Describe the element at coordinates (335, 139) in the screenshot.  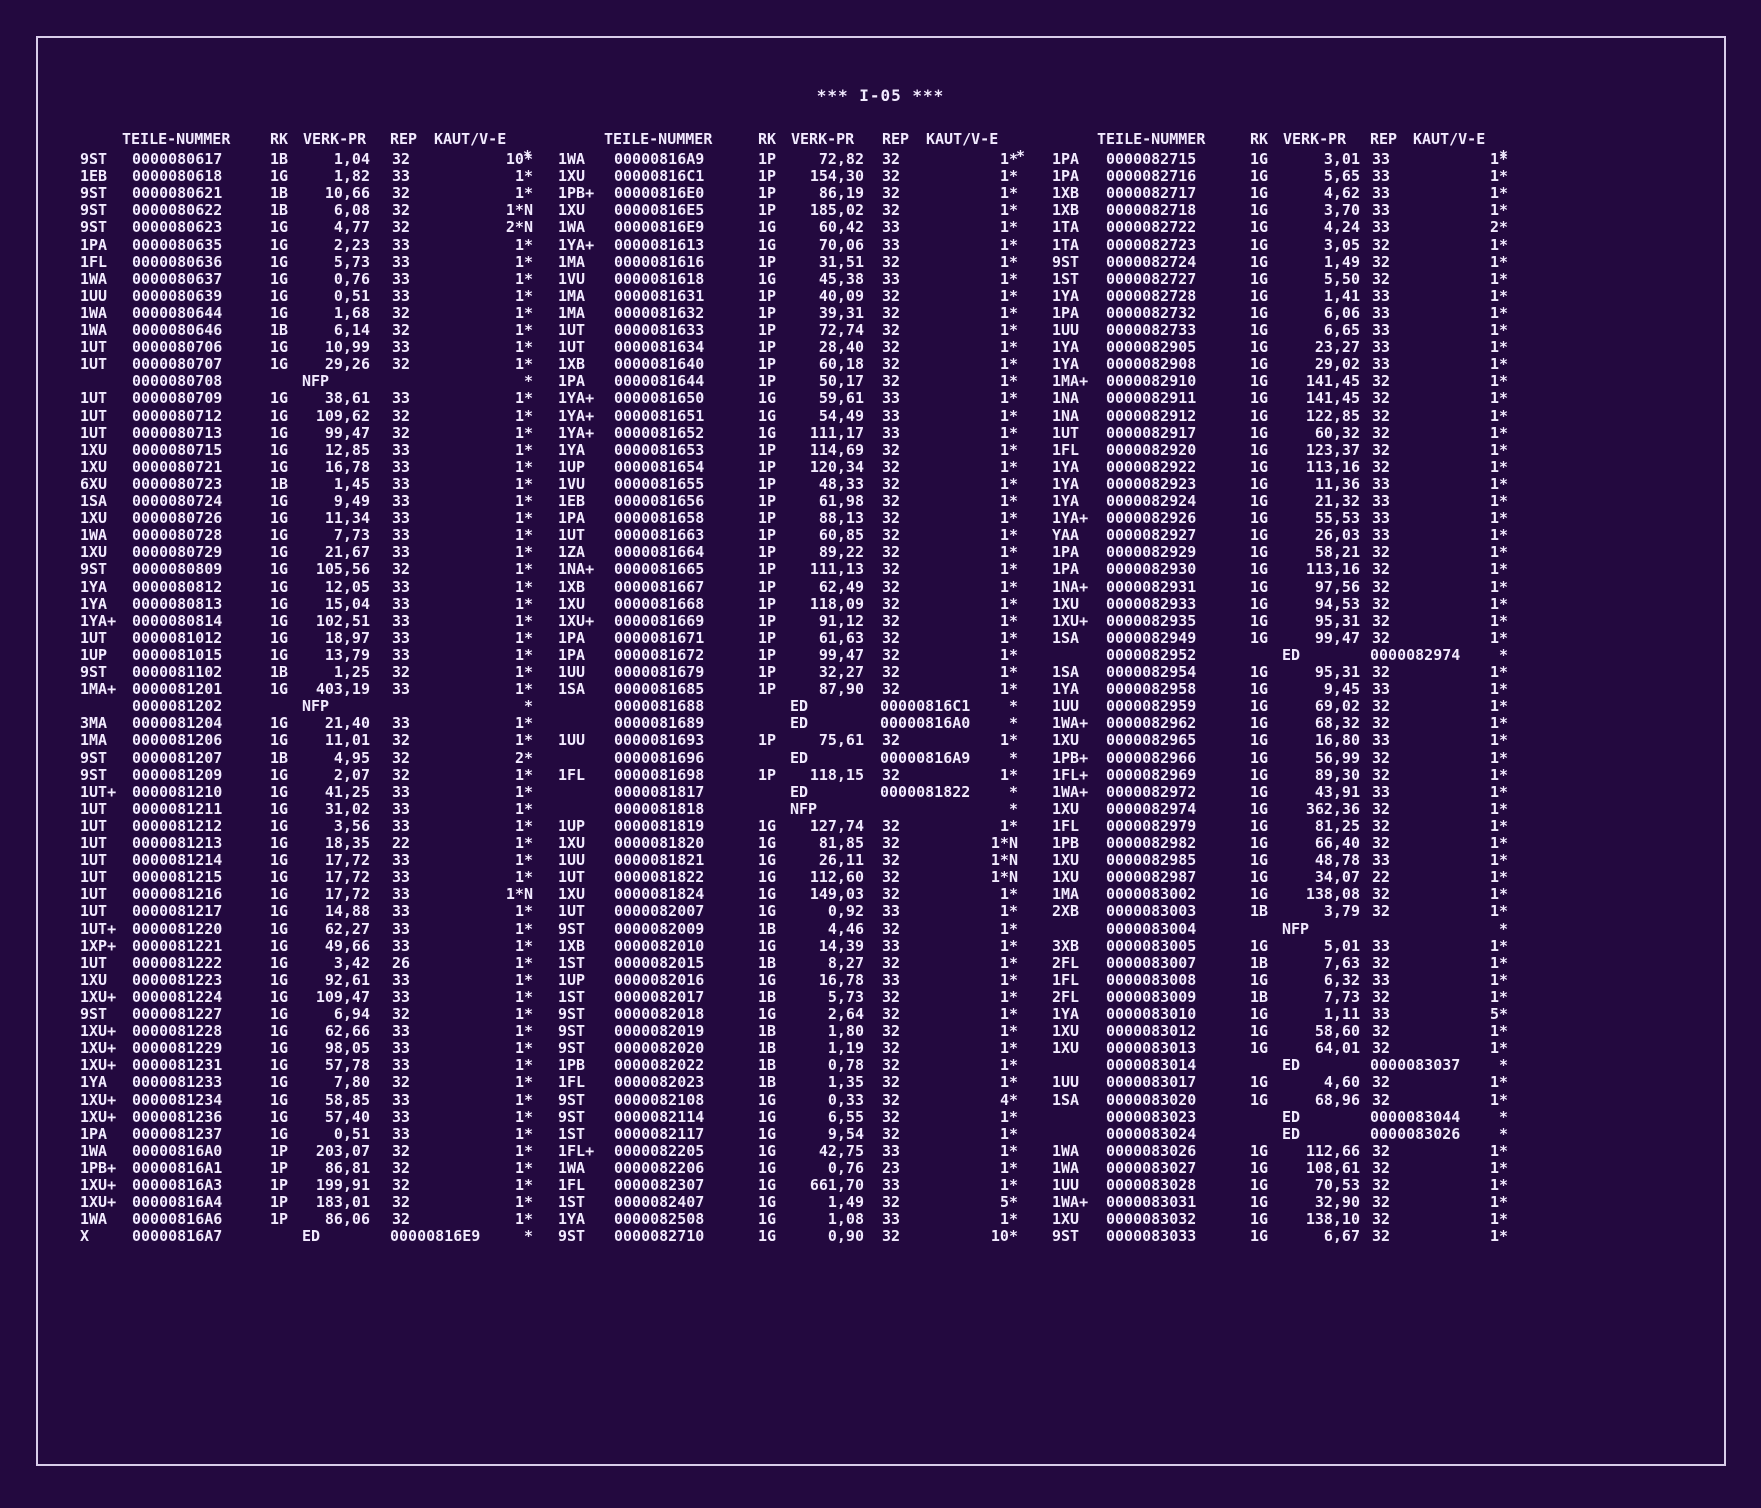
I see `header-verk-pr: VERK-PR` at that location.